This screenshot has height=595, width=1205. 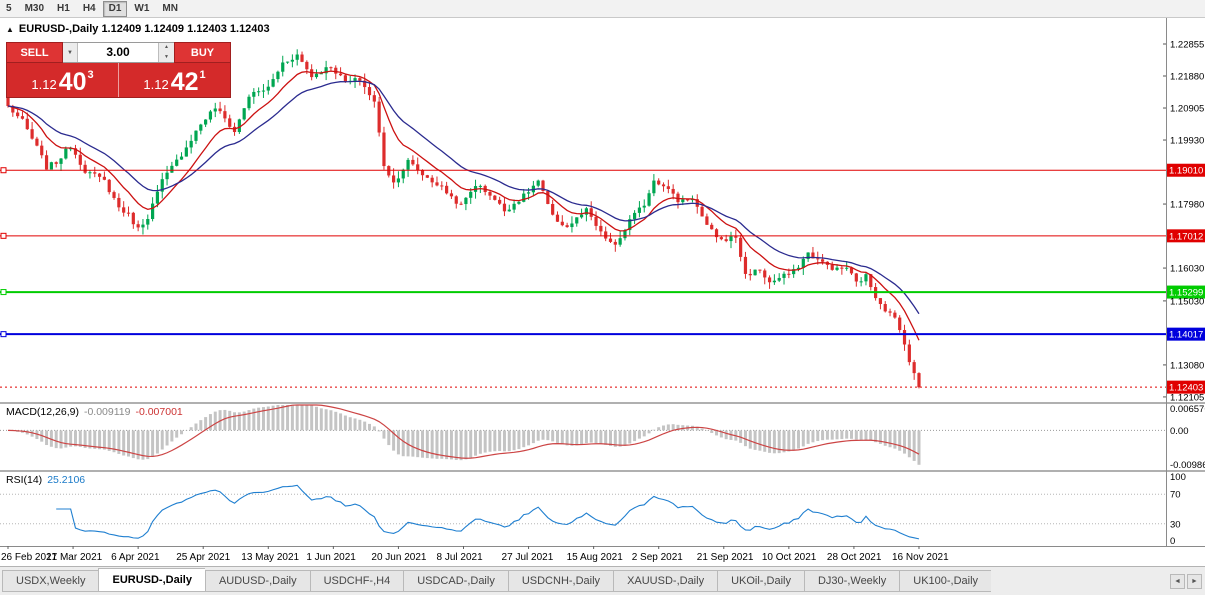 What do you see at coordinates (159, 412) in the screenshot?
I see `macd-signal-value: -0.007001` at bounding box center [159, 412].